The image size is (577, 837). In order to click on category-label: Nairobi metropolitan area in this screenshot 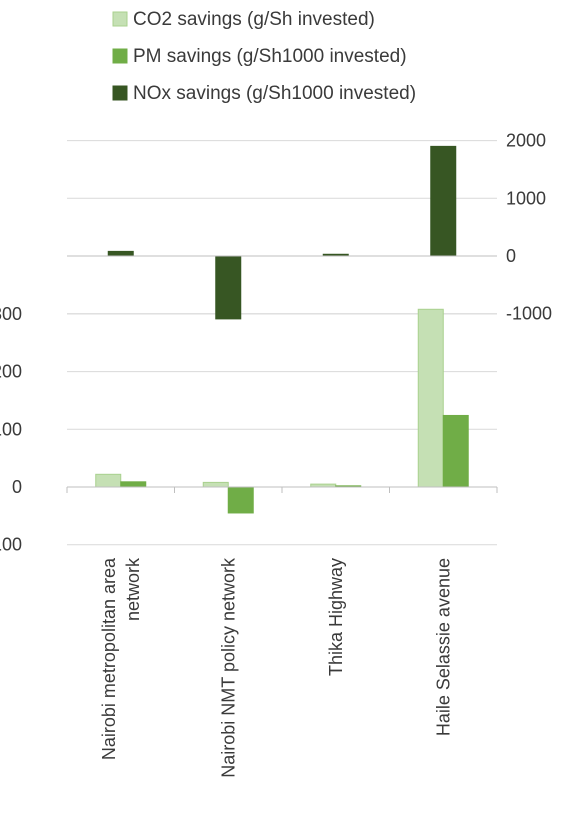, I will do `click(109, 658)`.